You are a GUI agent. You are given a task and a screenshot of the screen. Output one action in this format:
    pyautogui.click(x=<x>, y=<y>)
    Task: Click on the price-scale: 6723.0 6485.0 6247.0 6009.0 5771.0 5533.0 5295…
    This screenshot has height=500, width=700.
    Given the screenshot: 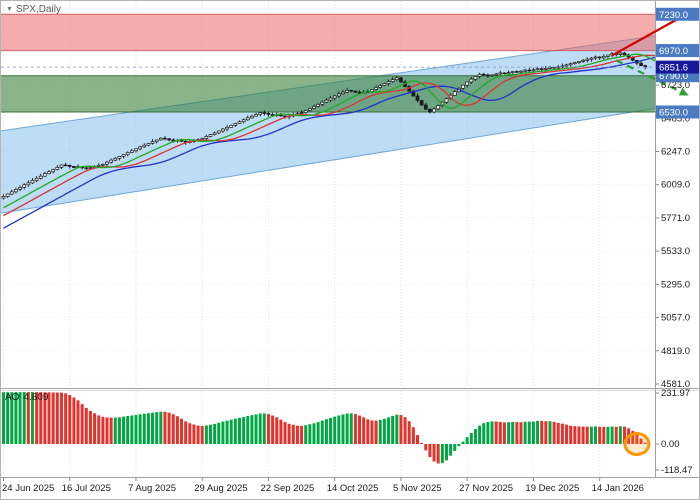 What is the action you would take?
    pyautogui.click(x=677, y=198)
    